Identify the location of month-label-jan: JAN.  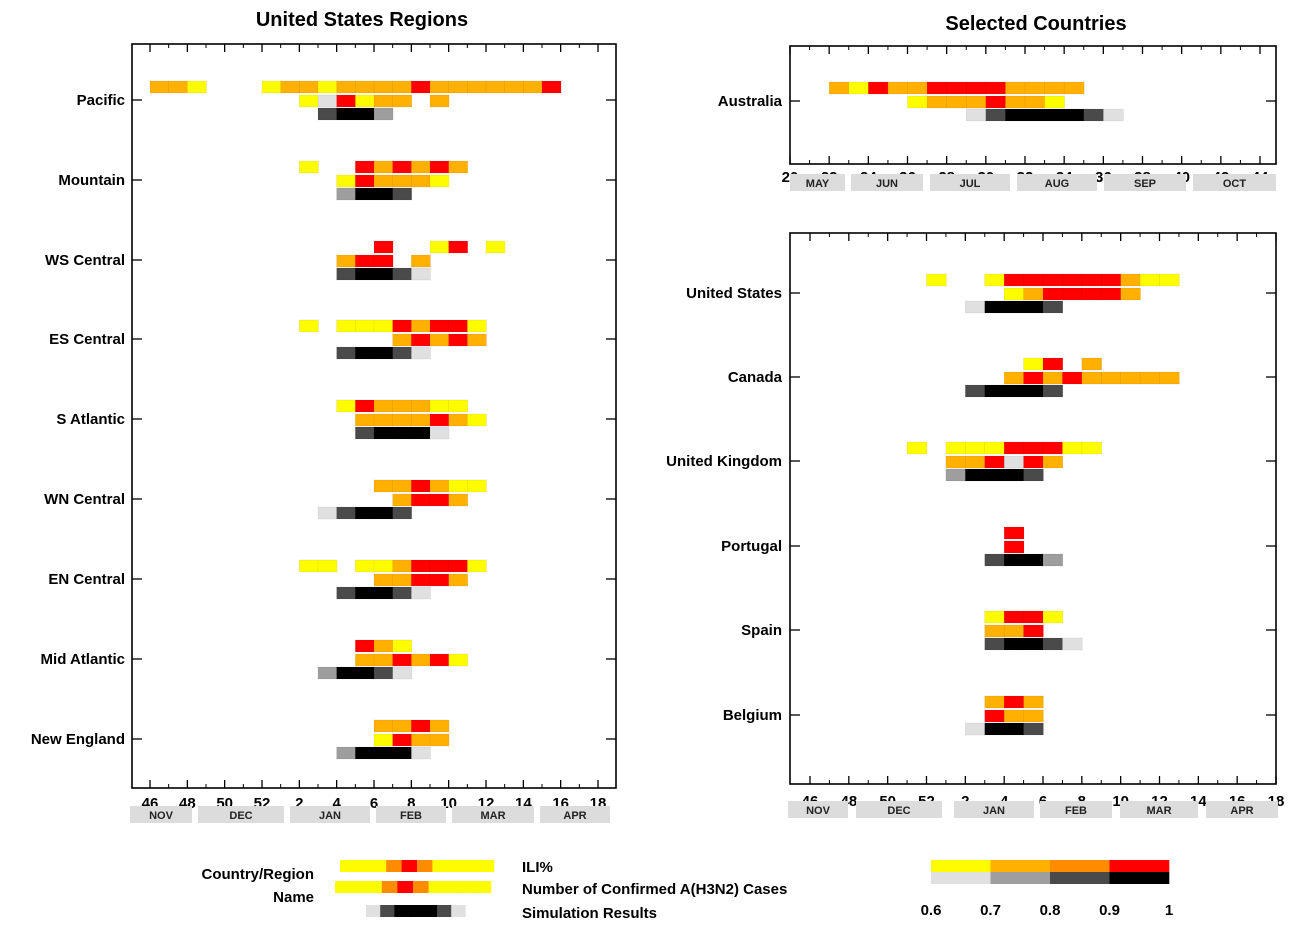
(994, 811).